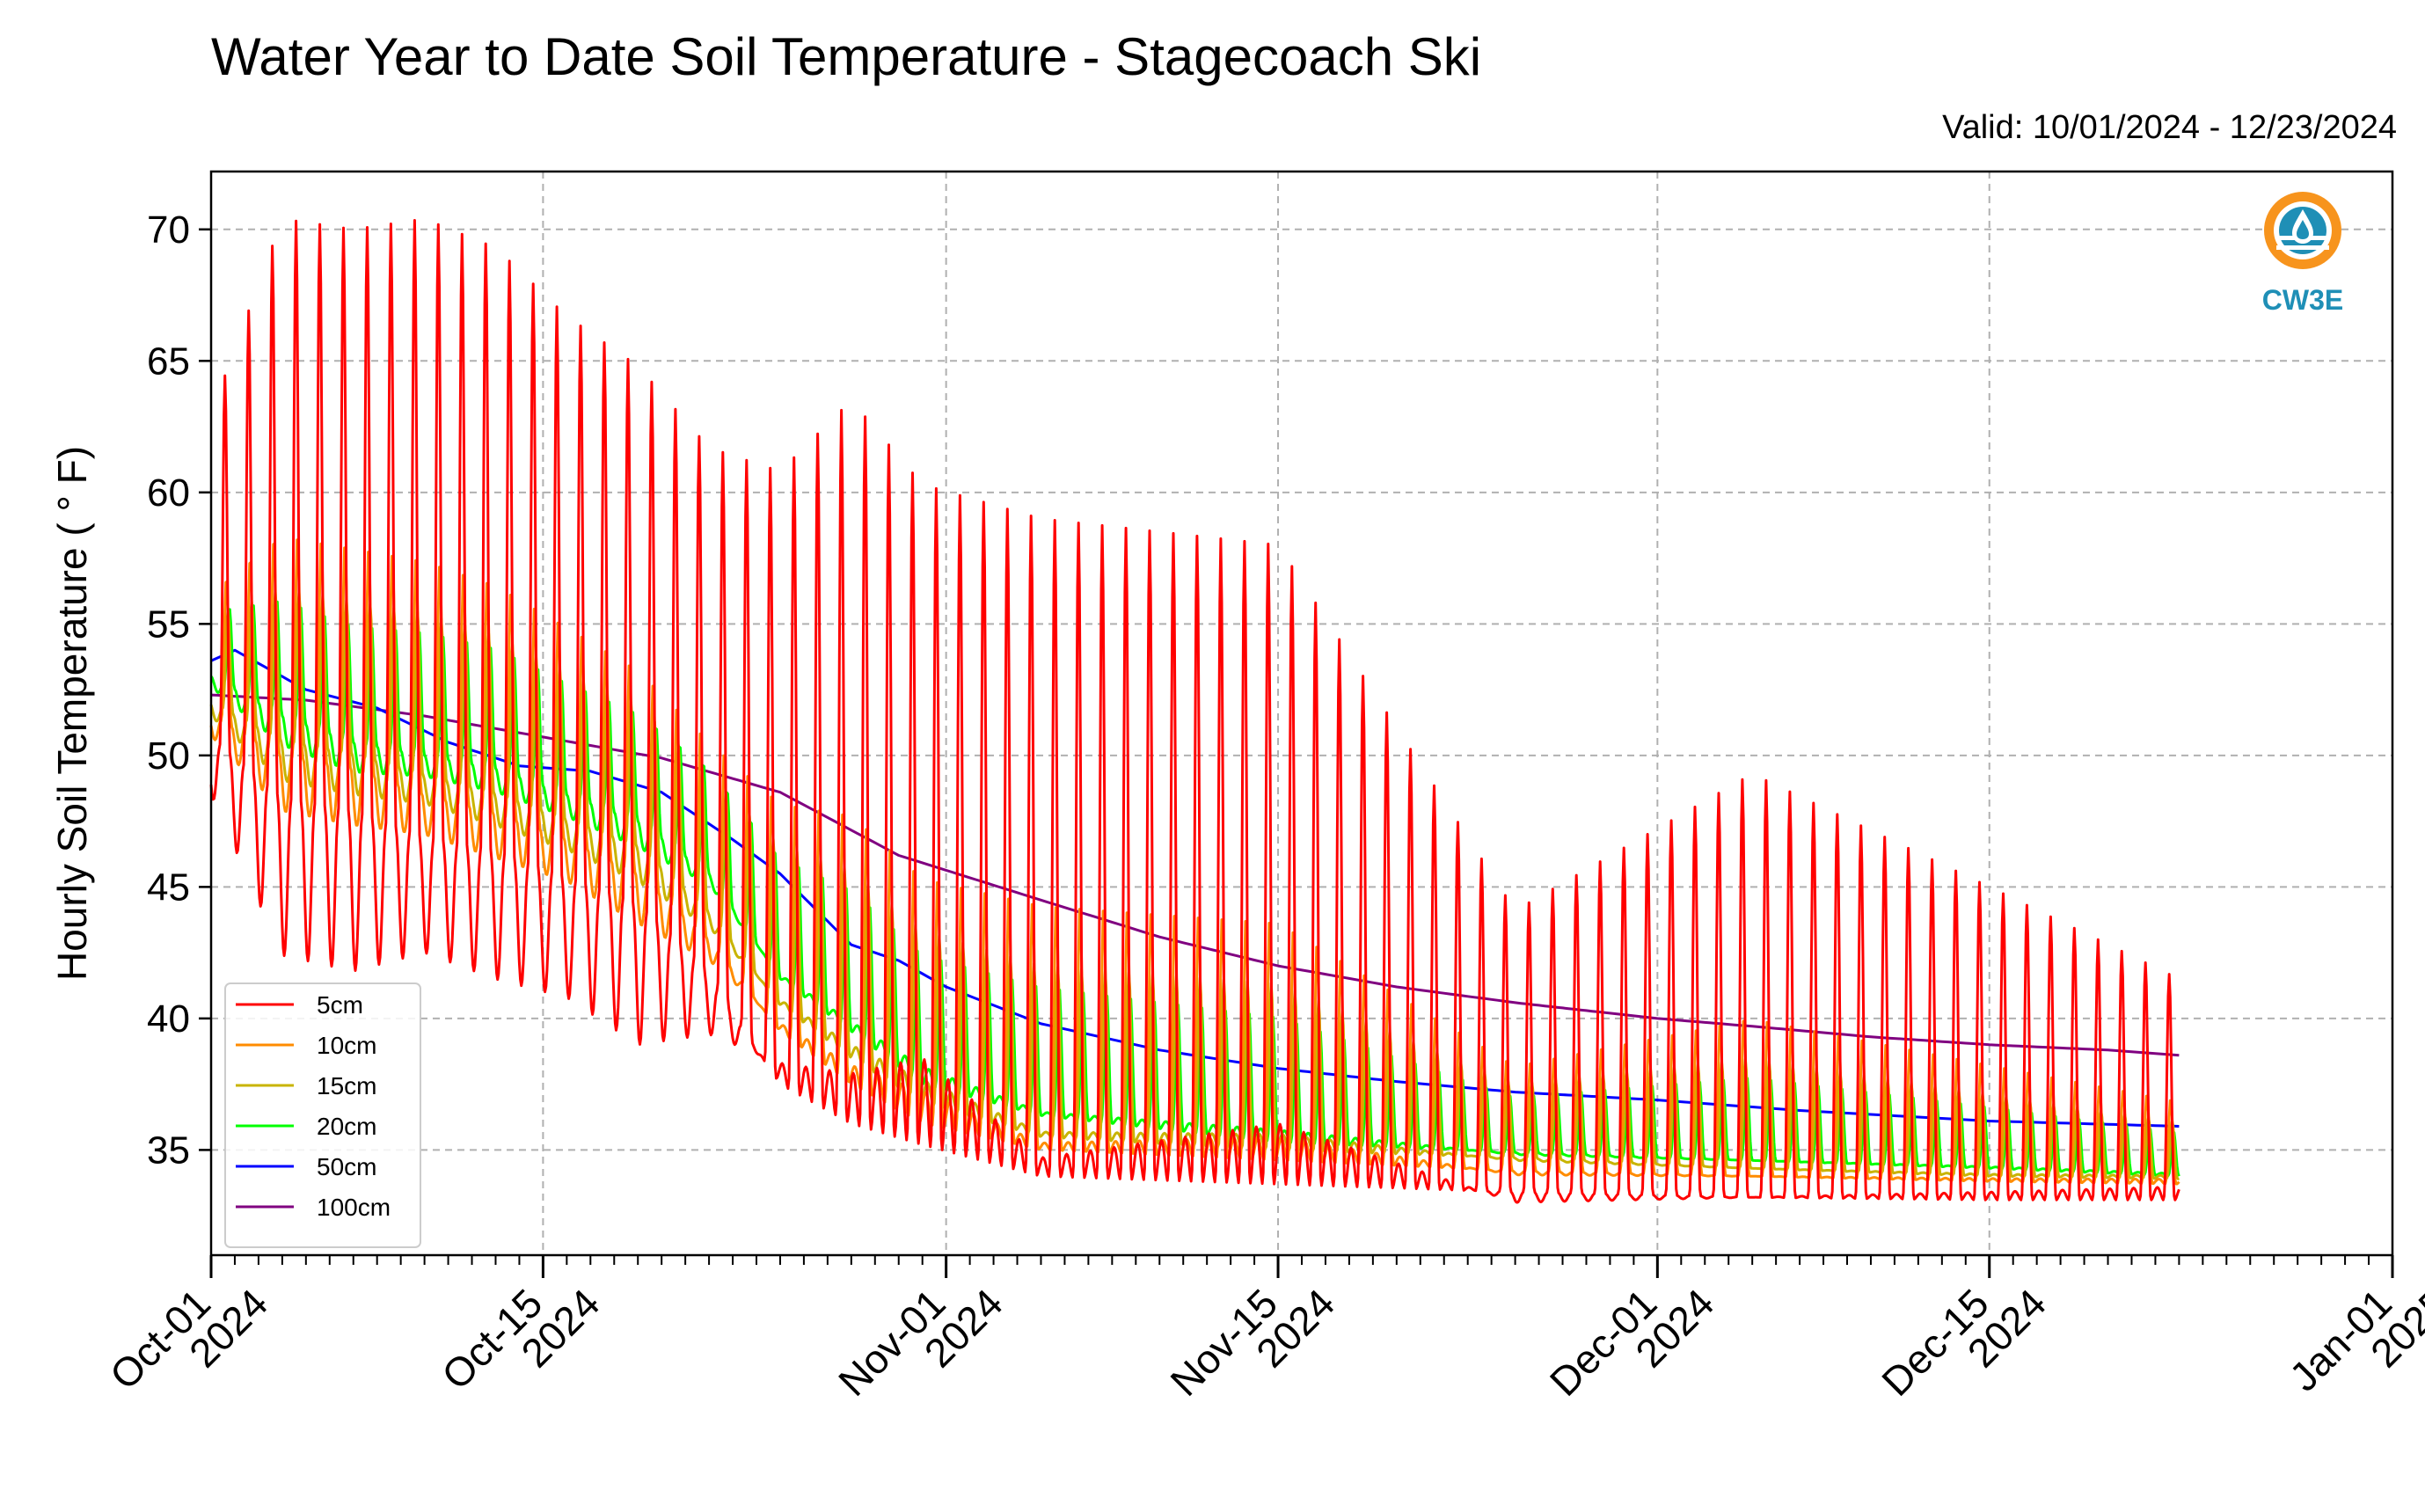 The image size is (2425, 1512). Describe the element at coordinates (2302, 300) in the screenshot. I see `logo-text: CW3E` at that location.